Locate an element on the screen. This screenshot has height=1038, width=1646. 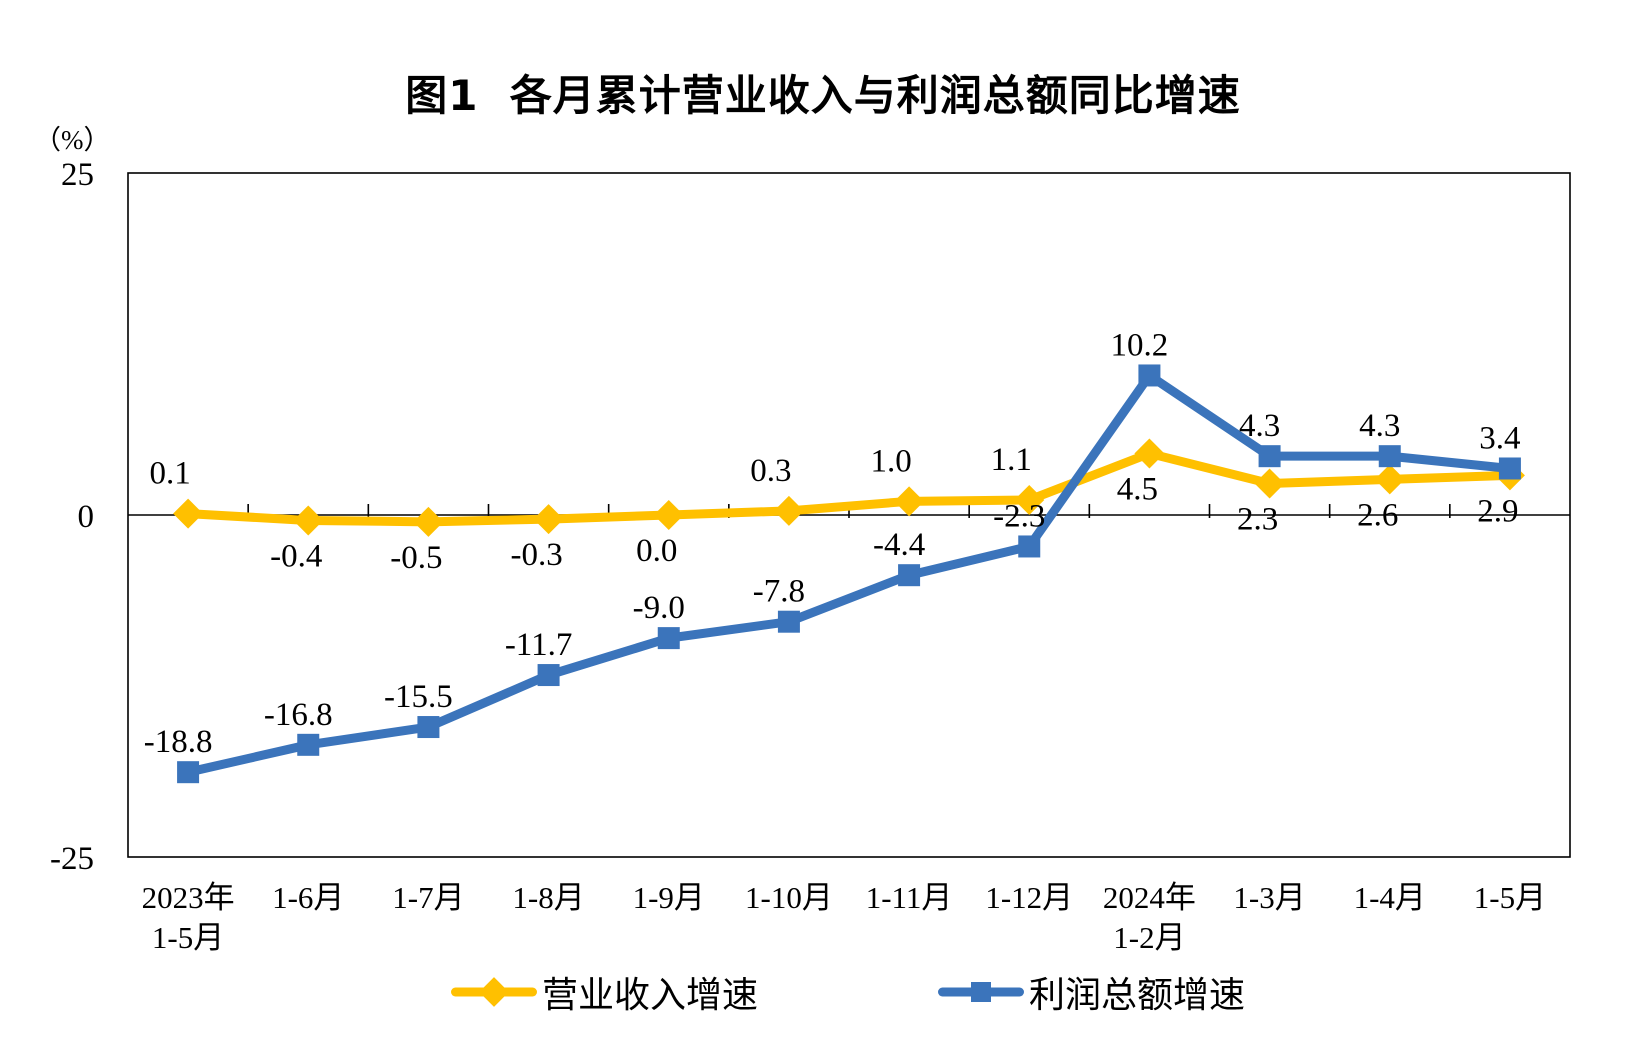
data-point-label: 4.5 is located at coordinates (1137, 489).